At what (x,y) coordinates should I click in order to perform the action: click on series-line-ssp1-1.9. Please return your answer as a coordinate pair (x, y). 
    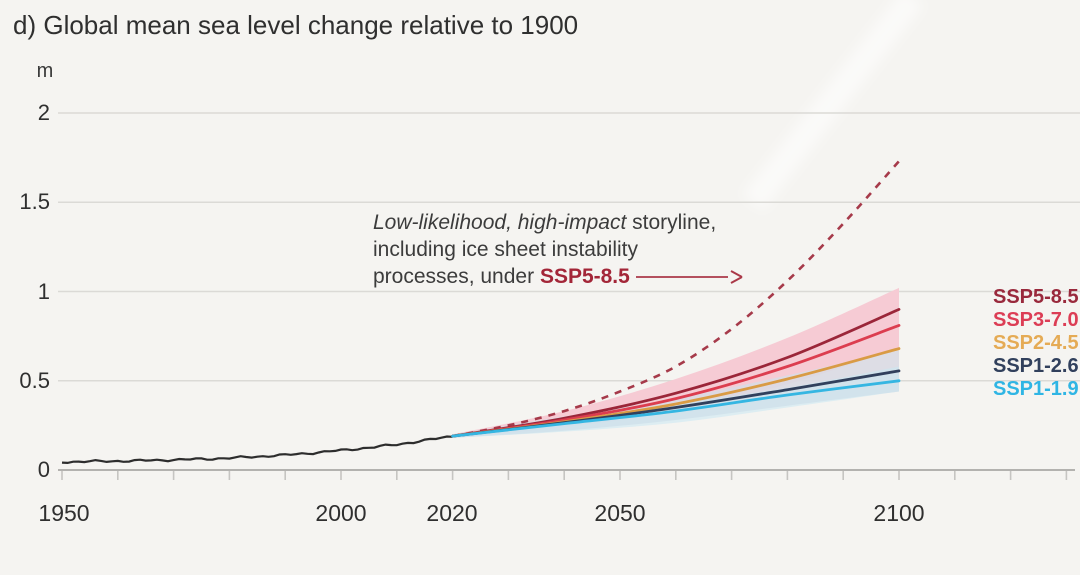
    Looking at the image, I should click on (676, 408).